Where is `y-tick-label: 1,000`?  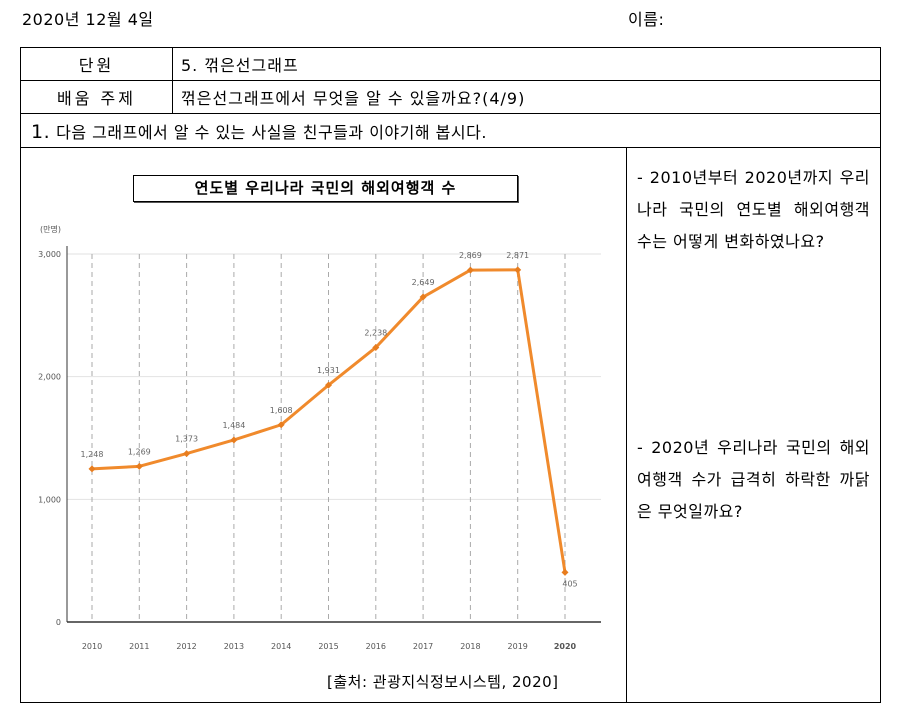 y-tick-label: 1,000 is located at coordinates (49, 499).